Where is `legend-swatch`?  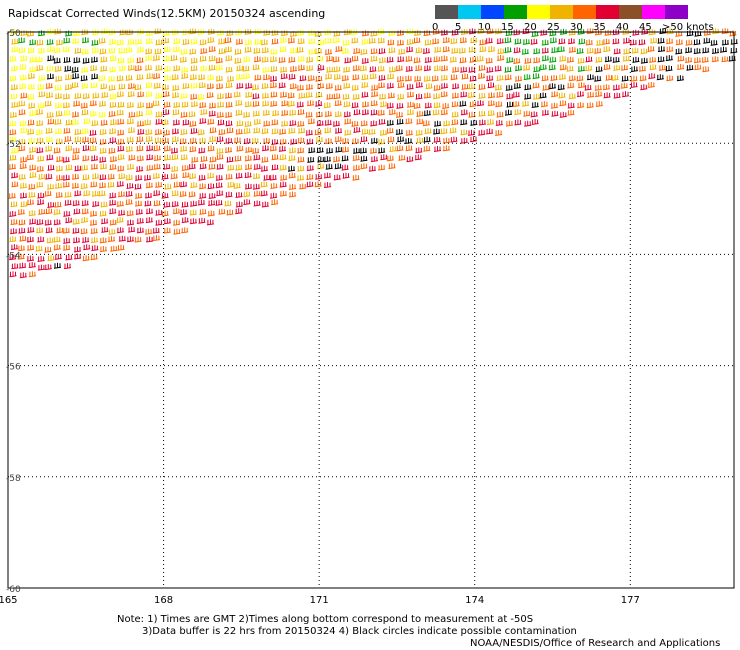
legend-swatch is located at coordinates (607, 12).